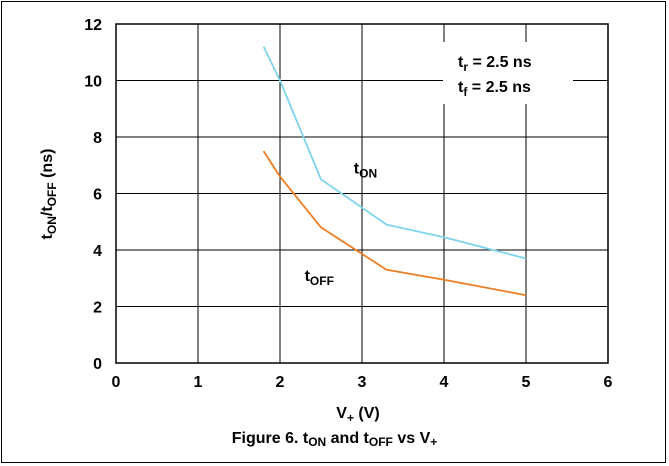  What do you see at coordinates (347, 438) in the screenshot?
I see `caption-part-2: and t` at bounding box center [347, 438].